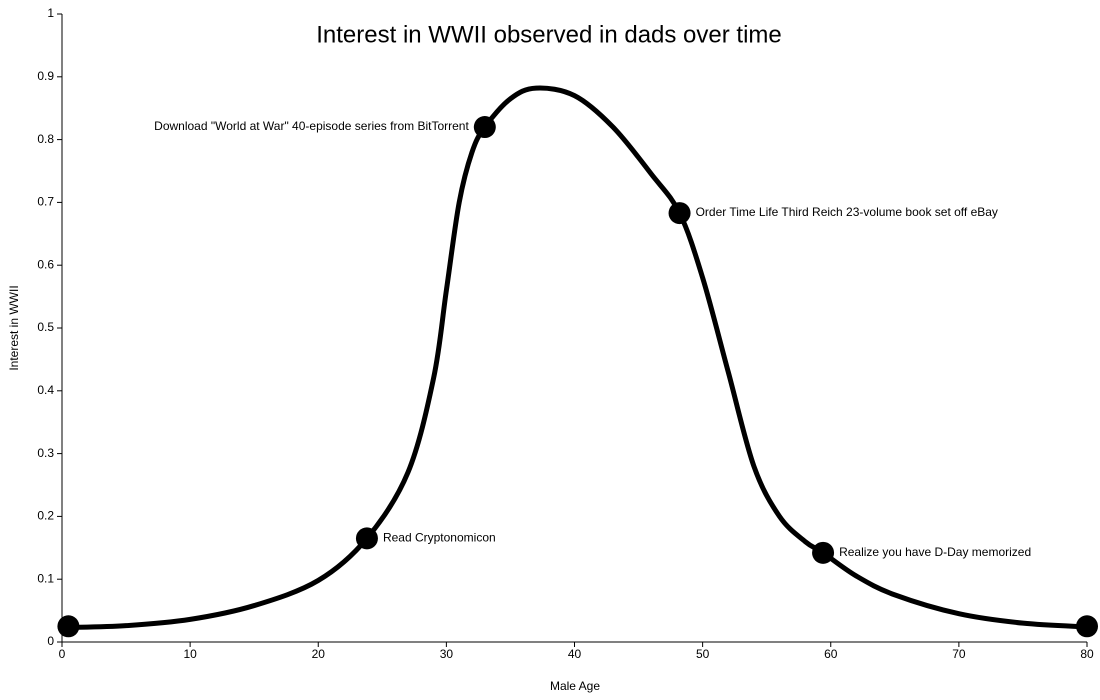 This screenshot has height=700, width=1100. I want to click on y-tick-label: 0.2, so click(45, 516).